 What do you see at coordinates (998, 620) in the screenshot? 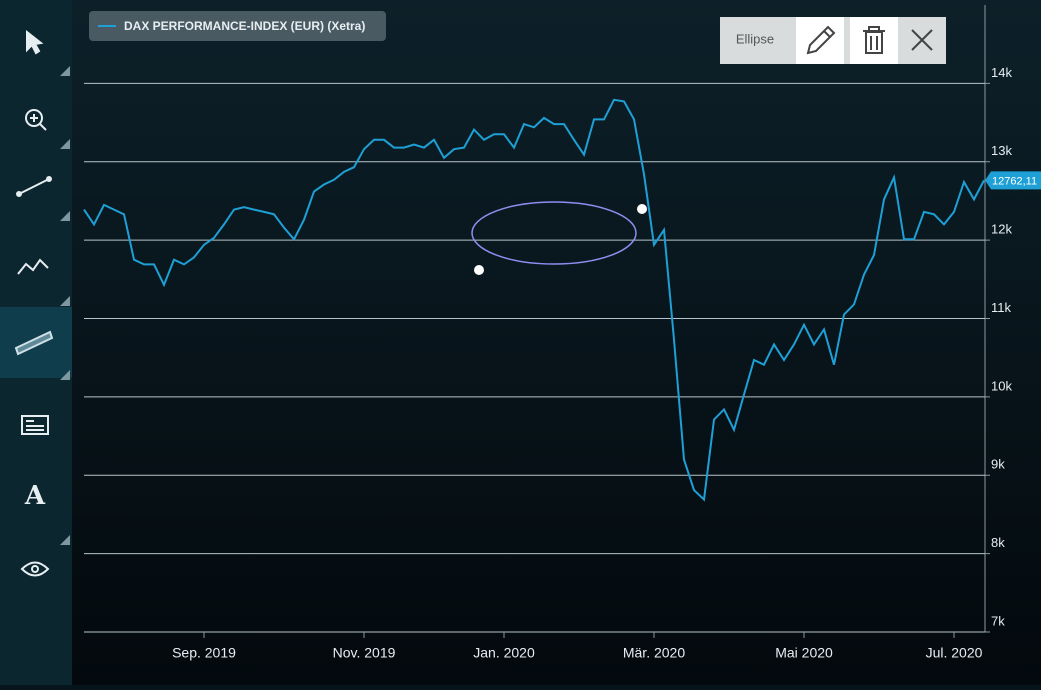
I see `y-tick-label: 7k` at bounding box center [998, 620].